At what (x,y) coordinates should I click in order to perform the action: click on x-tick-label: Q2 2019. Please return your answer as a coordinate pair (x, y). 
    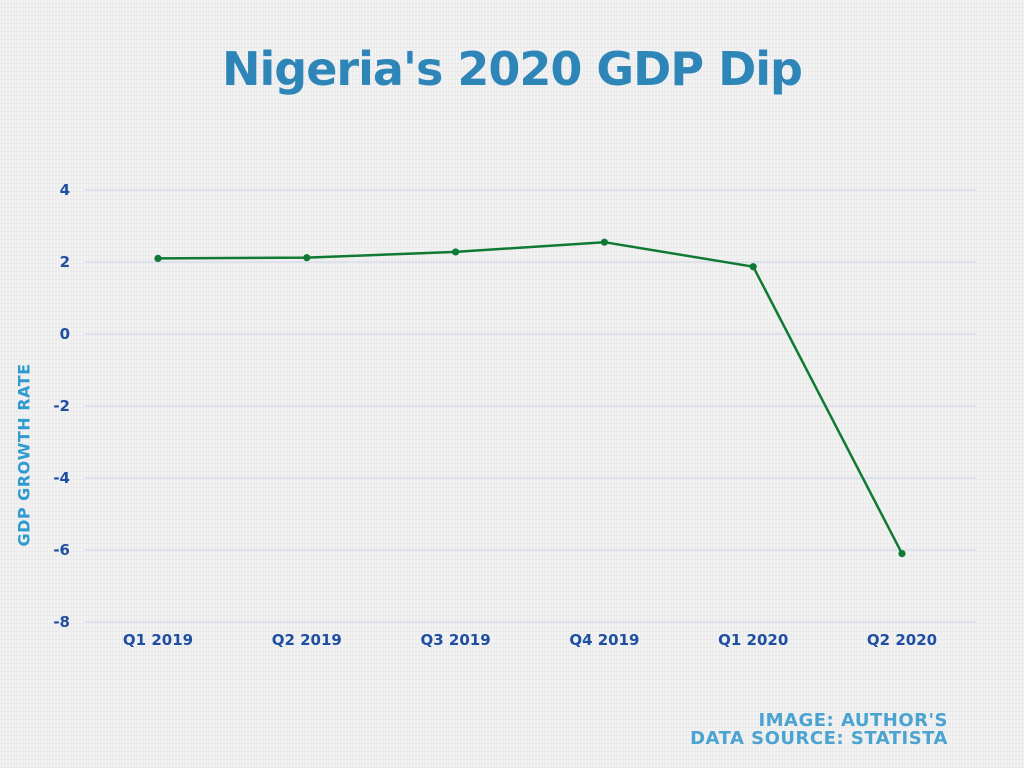
    Looking at the image, I should click on (307, 640).